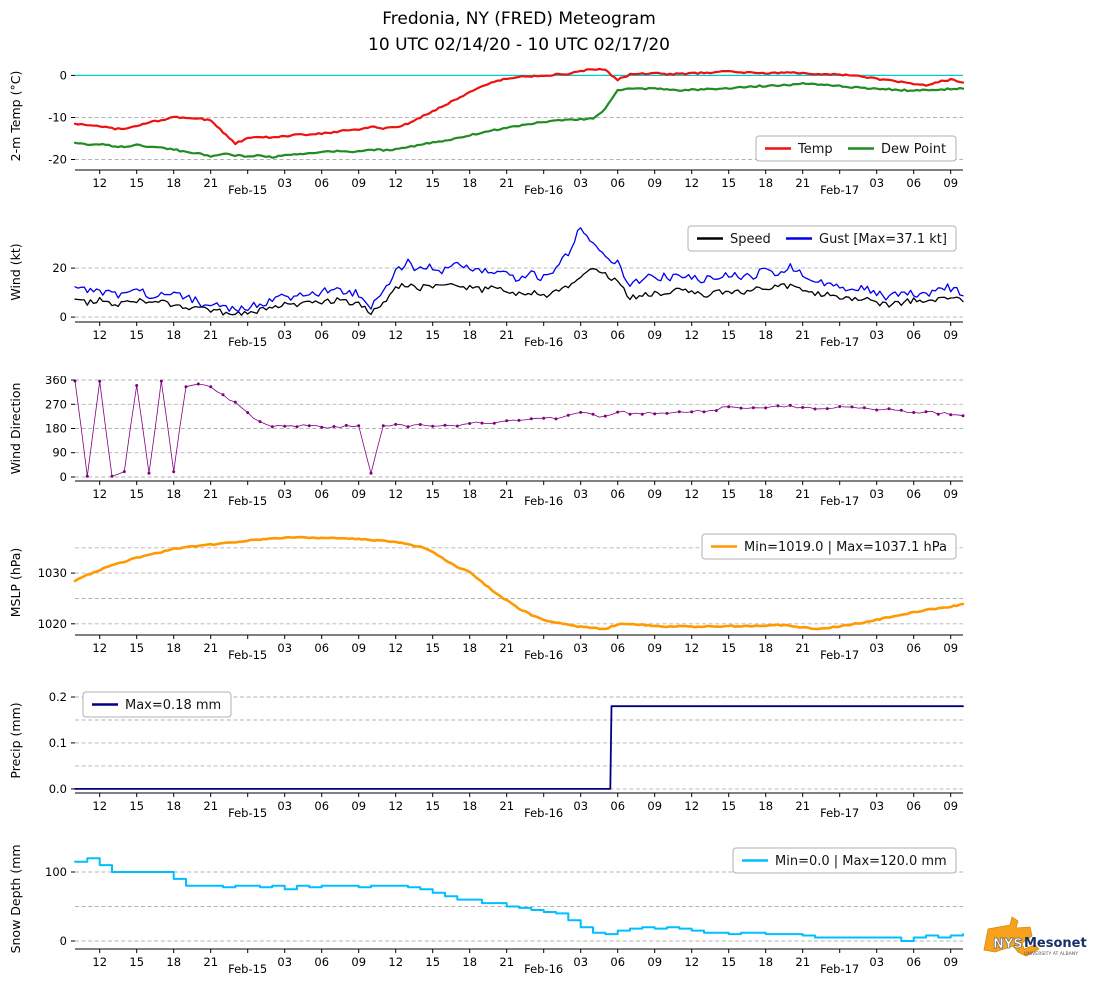 Image resolution: width=1094 pixels, height=1001 pixels. I want to click on legend: Temp Dew Point, so click(856, 148).